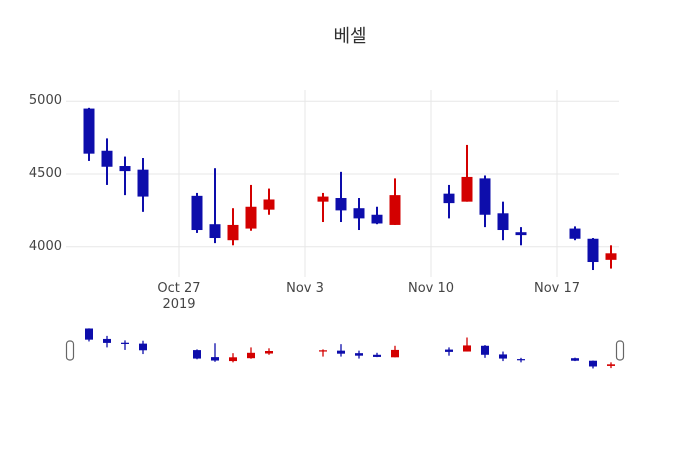  Describe the element at coordinates (179, 288) in the screenshot. I see `x-tick-label-date: Oct 27` at that location.